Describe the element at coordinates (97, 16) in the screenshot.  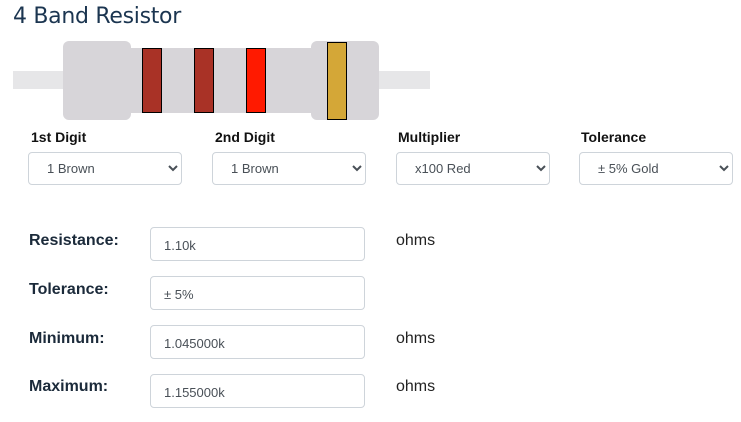
I see `page-title: 4 Band Resistor` at that location.